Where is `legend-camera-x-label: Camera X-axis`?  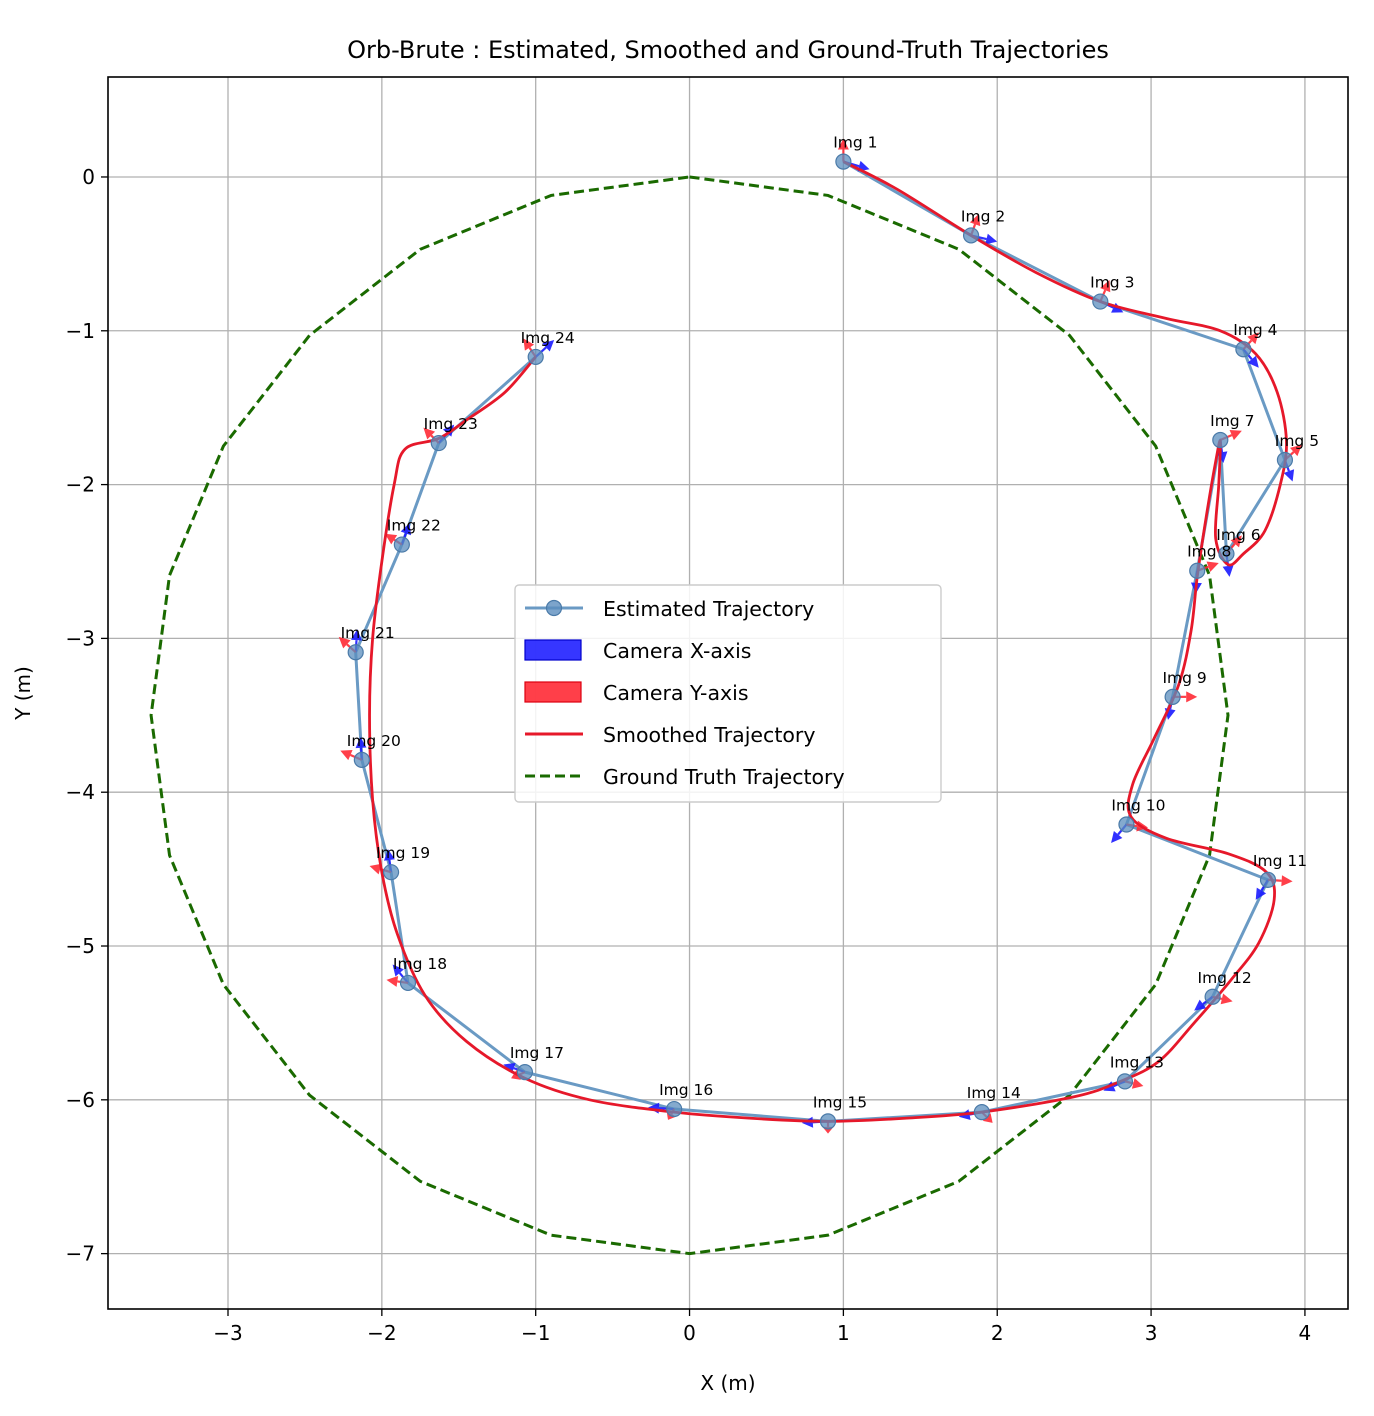
legend-camera-x-label: Camera X-axis is located at coordinates (677, 651).